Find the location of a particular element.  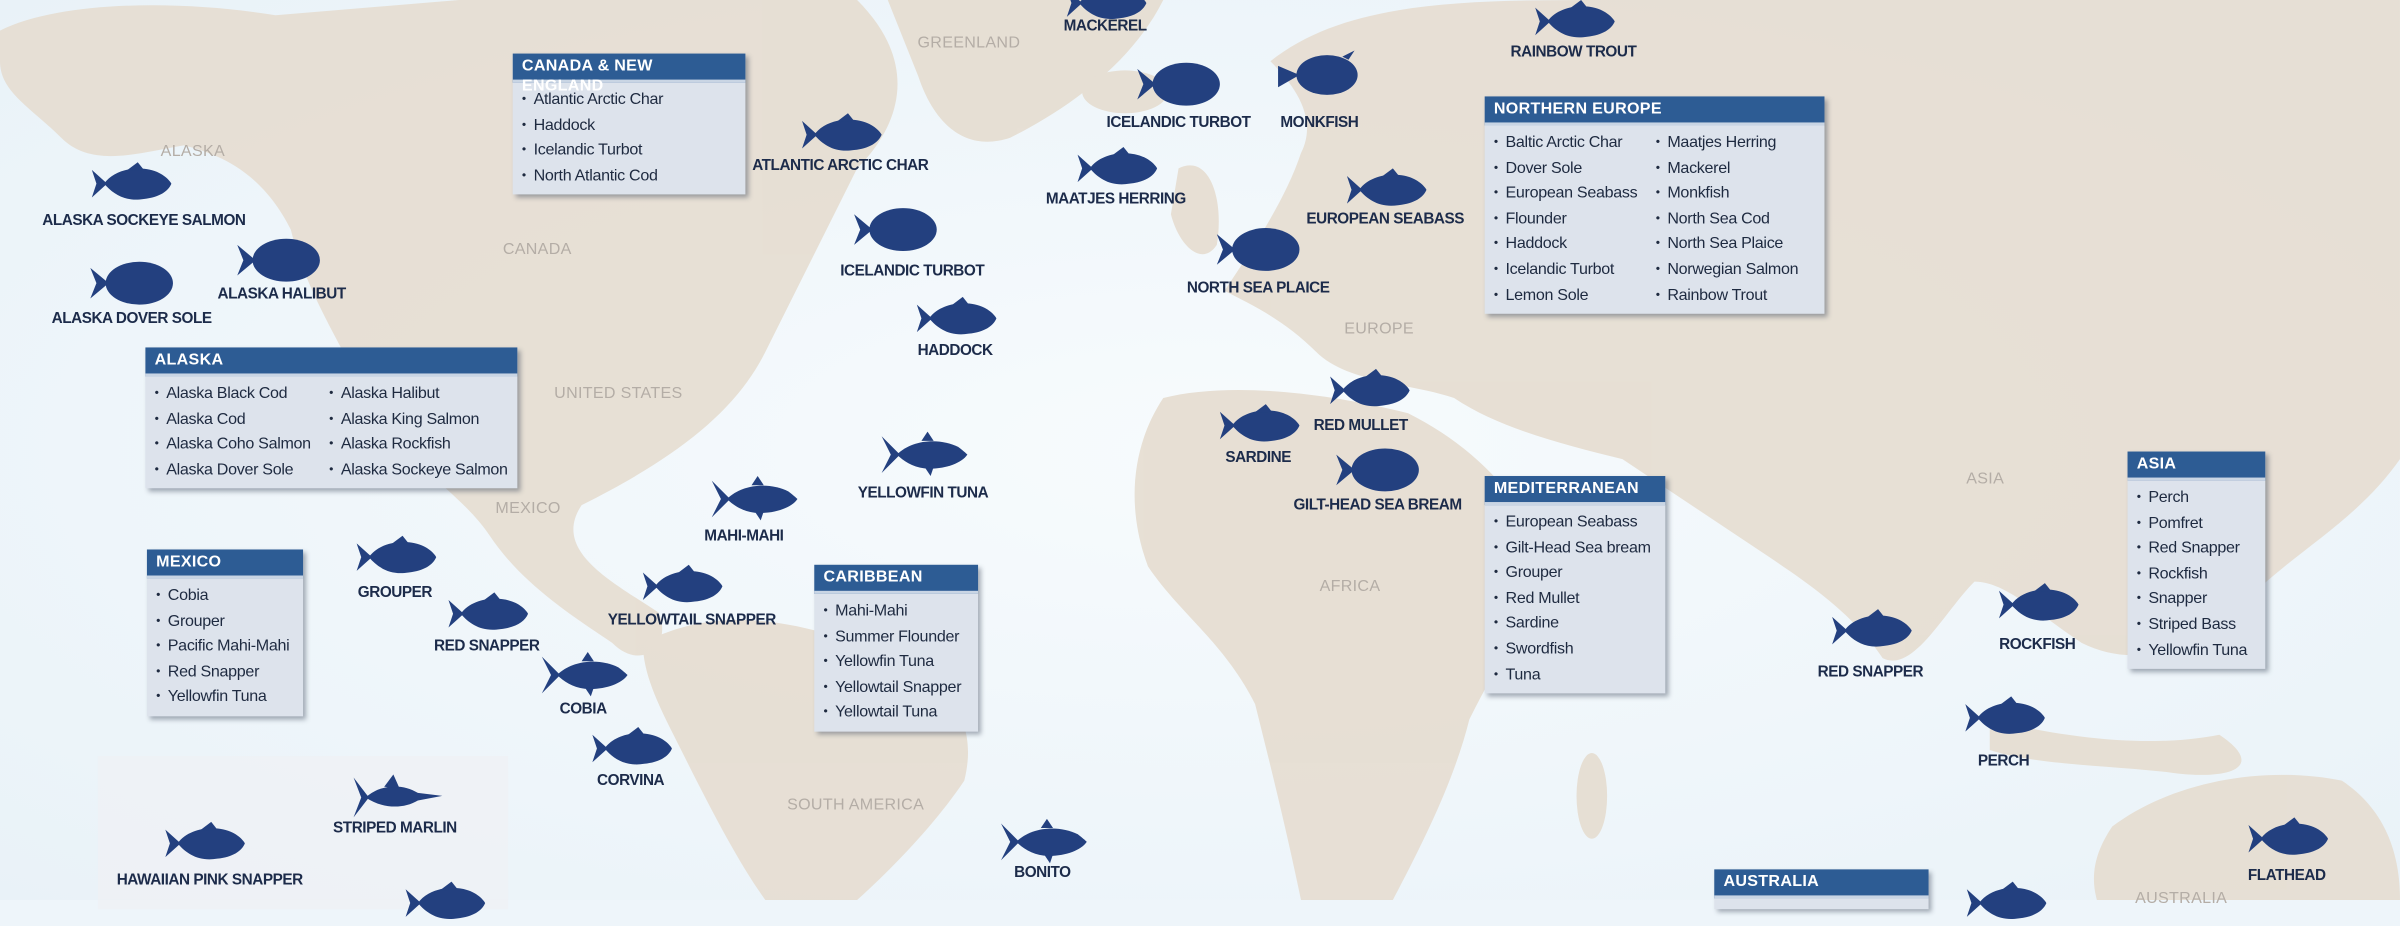

species-item: Tuna is located at coordinates (1572, 674).